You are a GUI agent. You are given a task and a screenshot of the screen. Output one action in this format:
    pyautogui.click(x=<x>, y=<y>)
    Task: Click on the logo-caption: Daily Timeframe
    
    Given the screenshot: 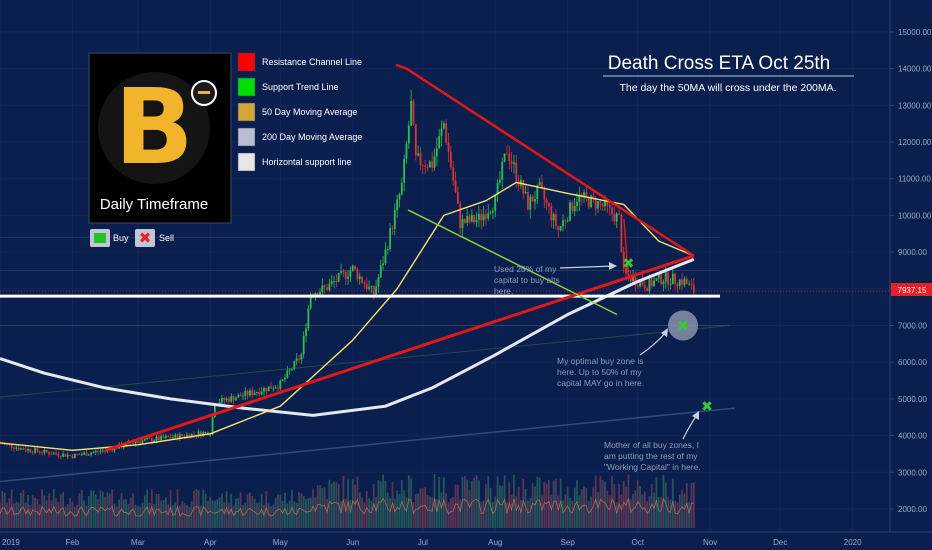 What is the action you would take?
    pyautogui.click(x=154, y=204)
    